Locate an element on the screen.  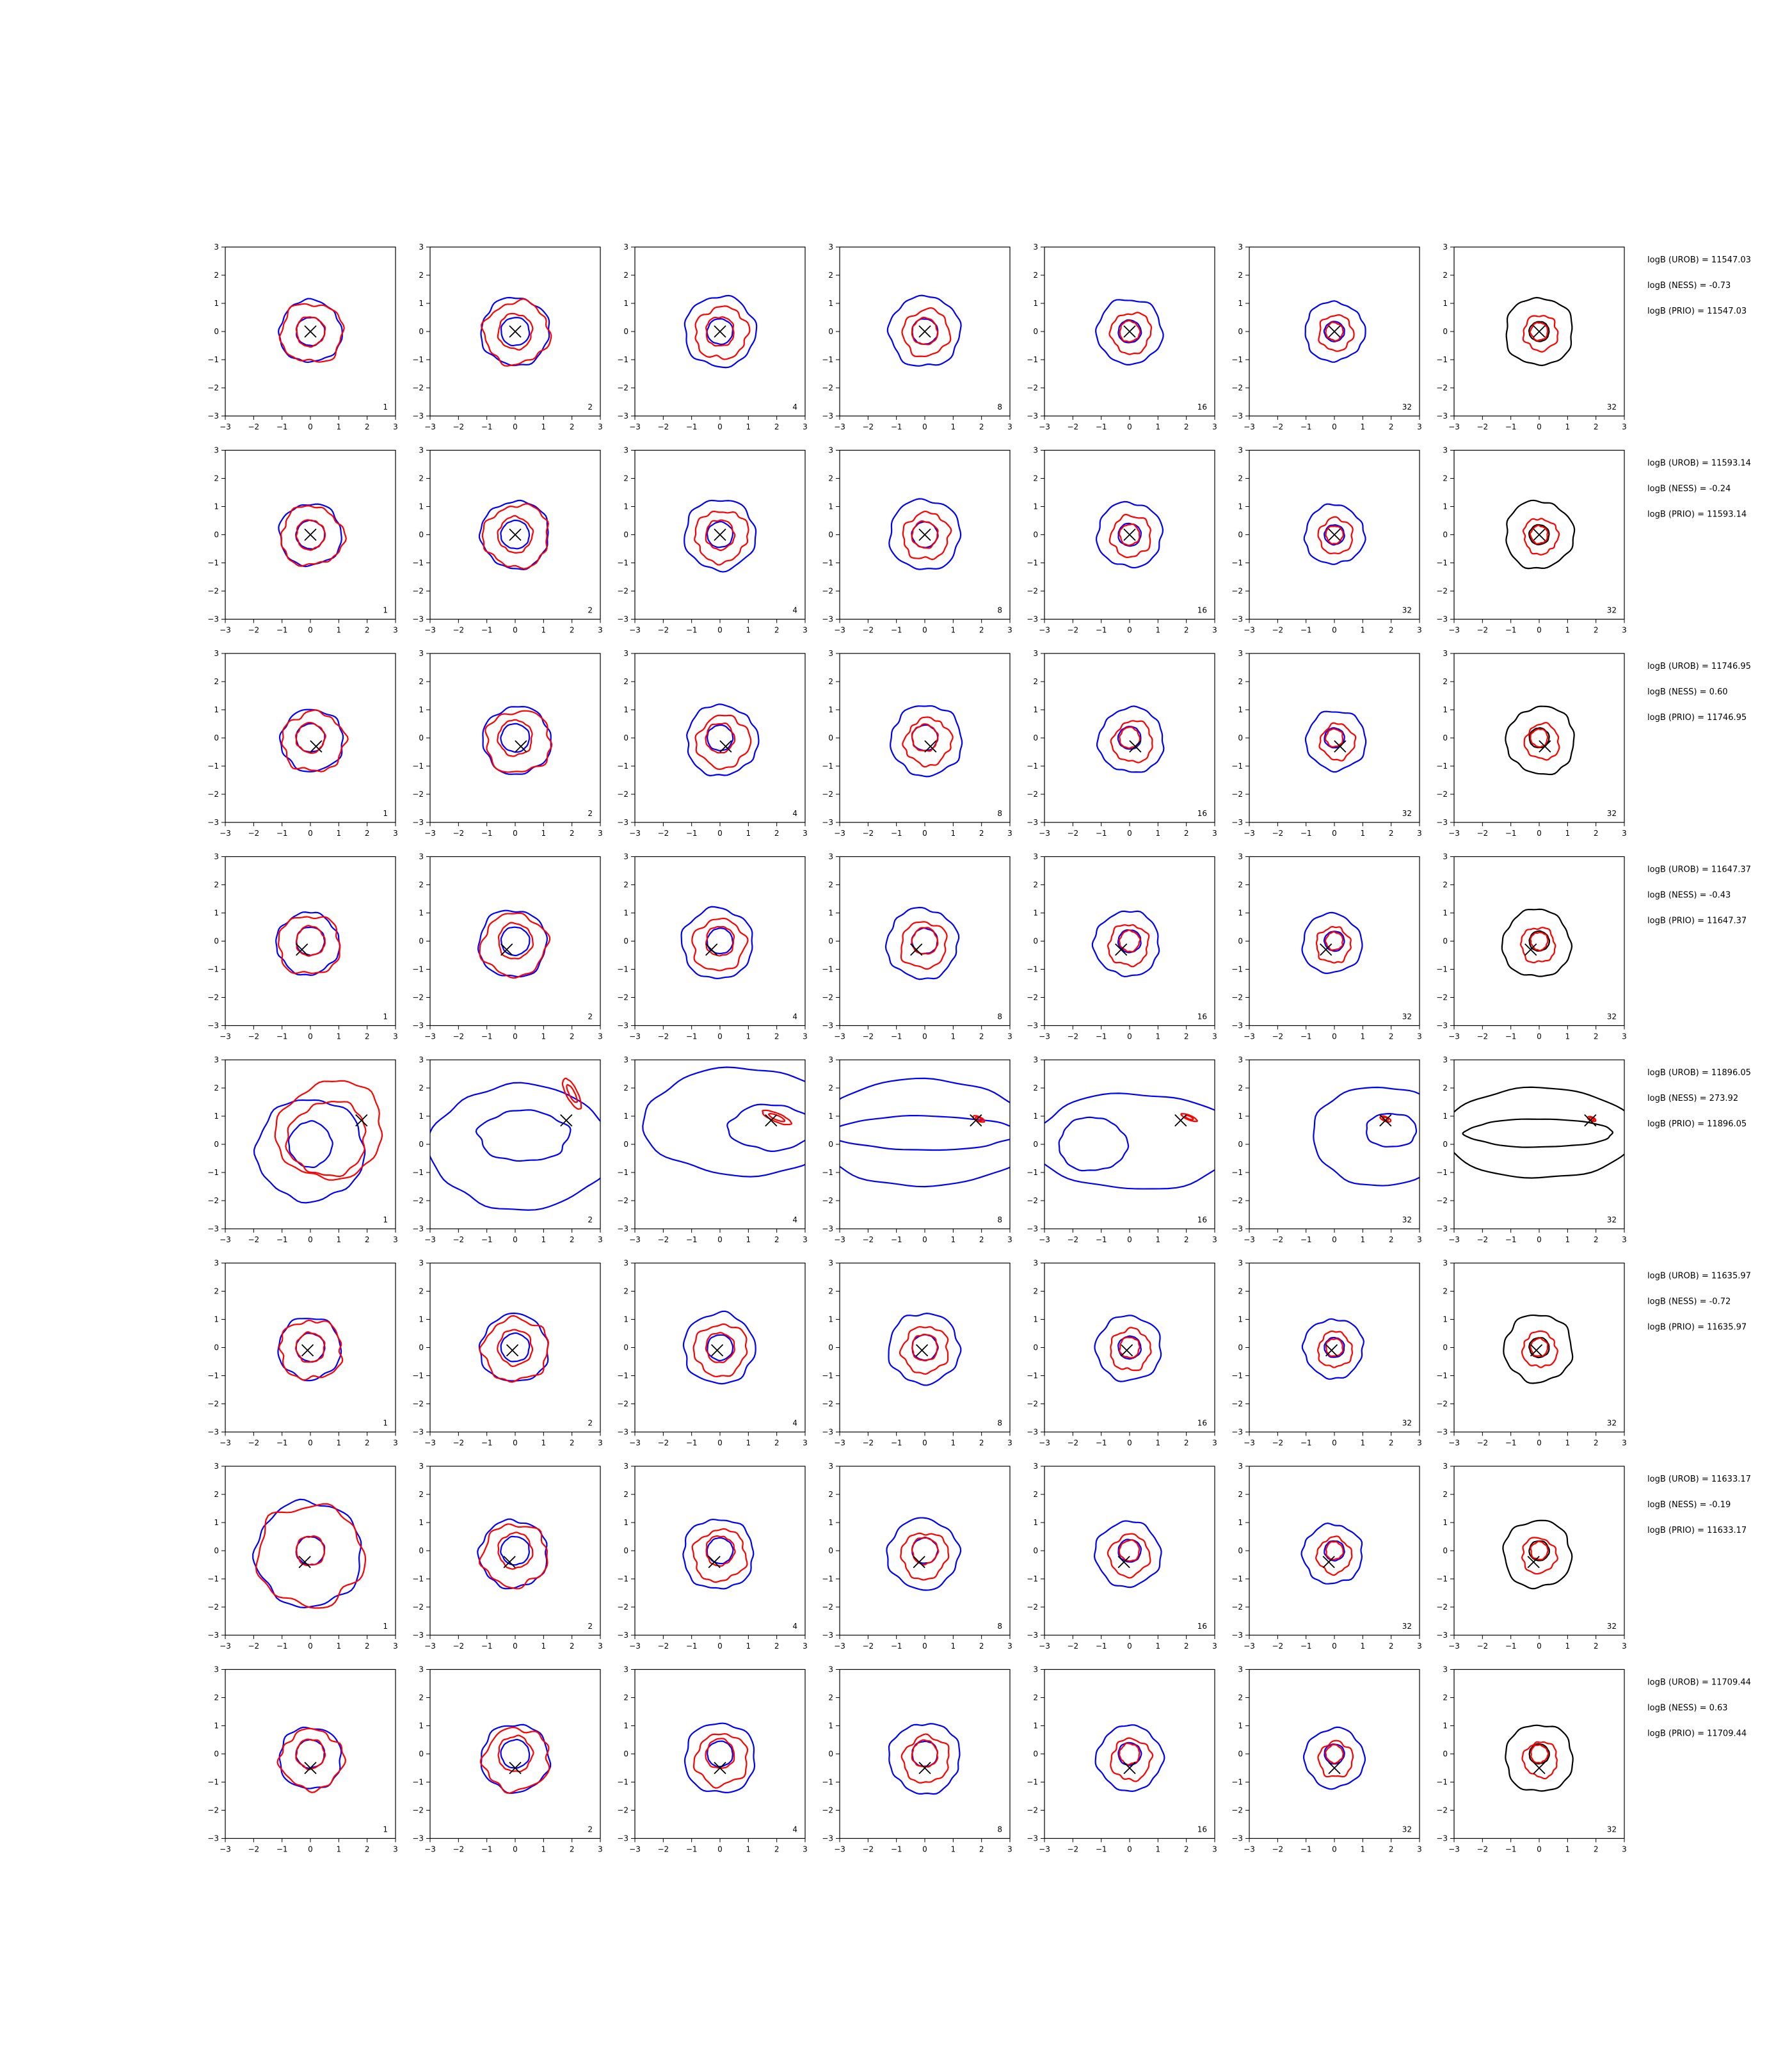
panel-r2-c7: −3−3 −2 −2 −1 −1 0 0 1 1 2 2 3 3 32 is located at coordinates (1531, 540).